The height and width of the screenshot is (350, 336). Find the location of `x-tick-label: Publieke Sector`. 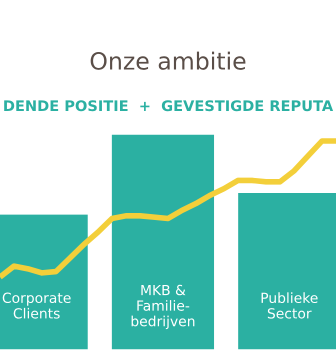

x-tick-label: Publieke Sector is located at coordinates (290, 305).